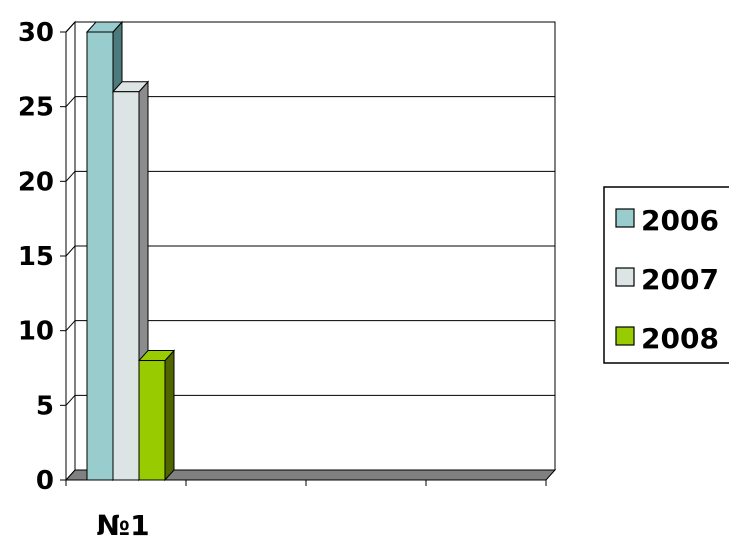 This screenshot has width=729, height=536. I want to click on bar-2008, so click(156, 415).